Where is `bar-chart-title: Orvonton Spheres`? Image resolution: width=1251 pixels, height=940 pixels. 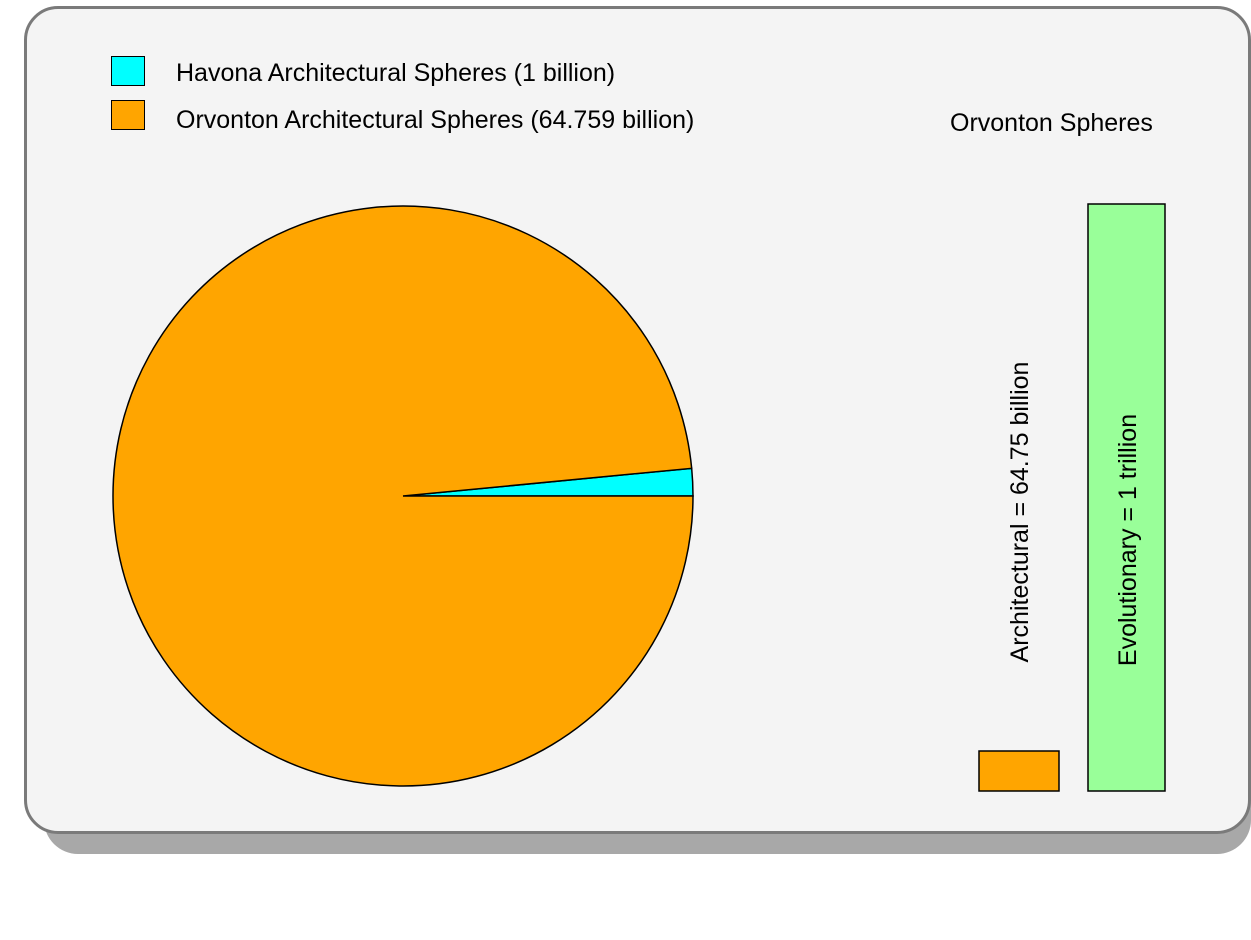
bar-chart-title: Orvonton Spheres is located at coordinates (1051, 123).